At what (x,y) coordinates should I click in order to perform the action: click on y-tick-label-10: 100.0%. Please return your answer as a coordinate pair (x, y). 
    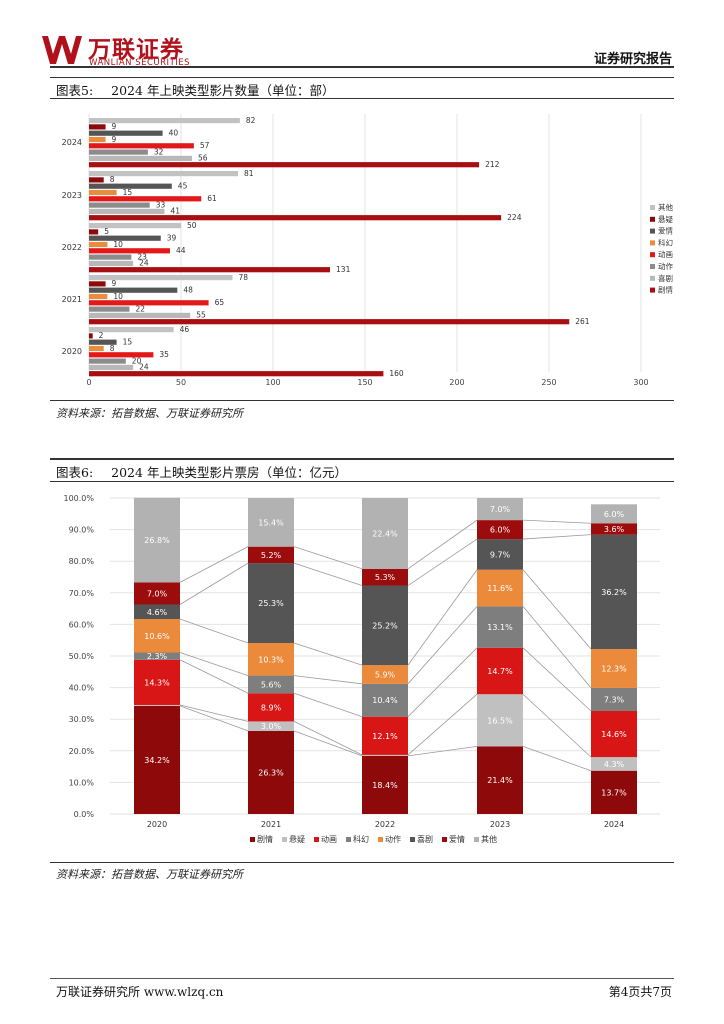
    Looking at the image, I should click on (78, 498).